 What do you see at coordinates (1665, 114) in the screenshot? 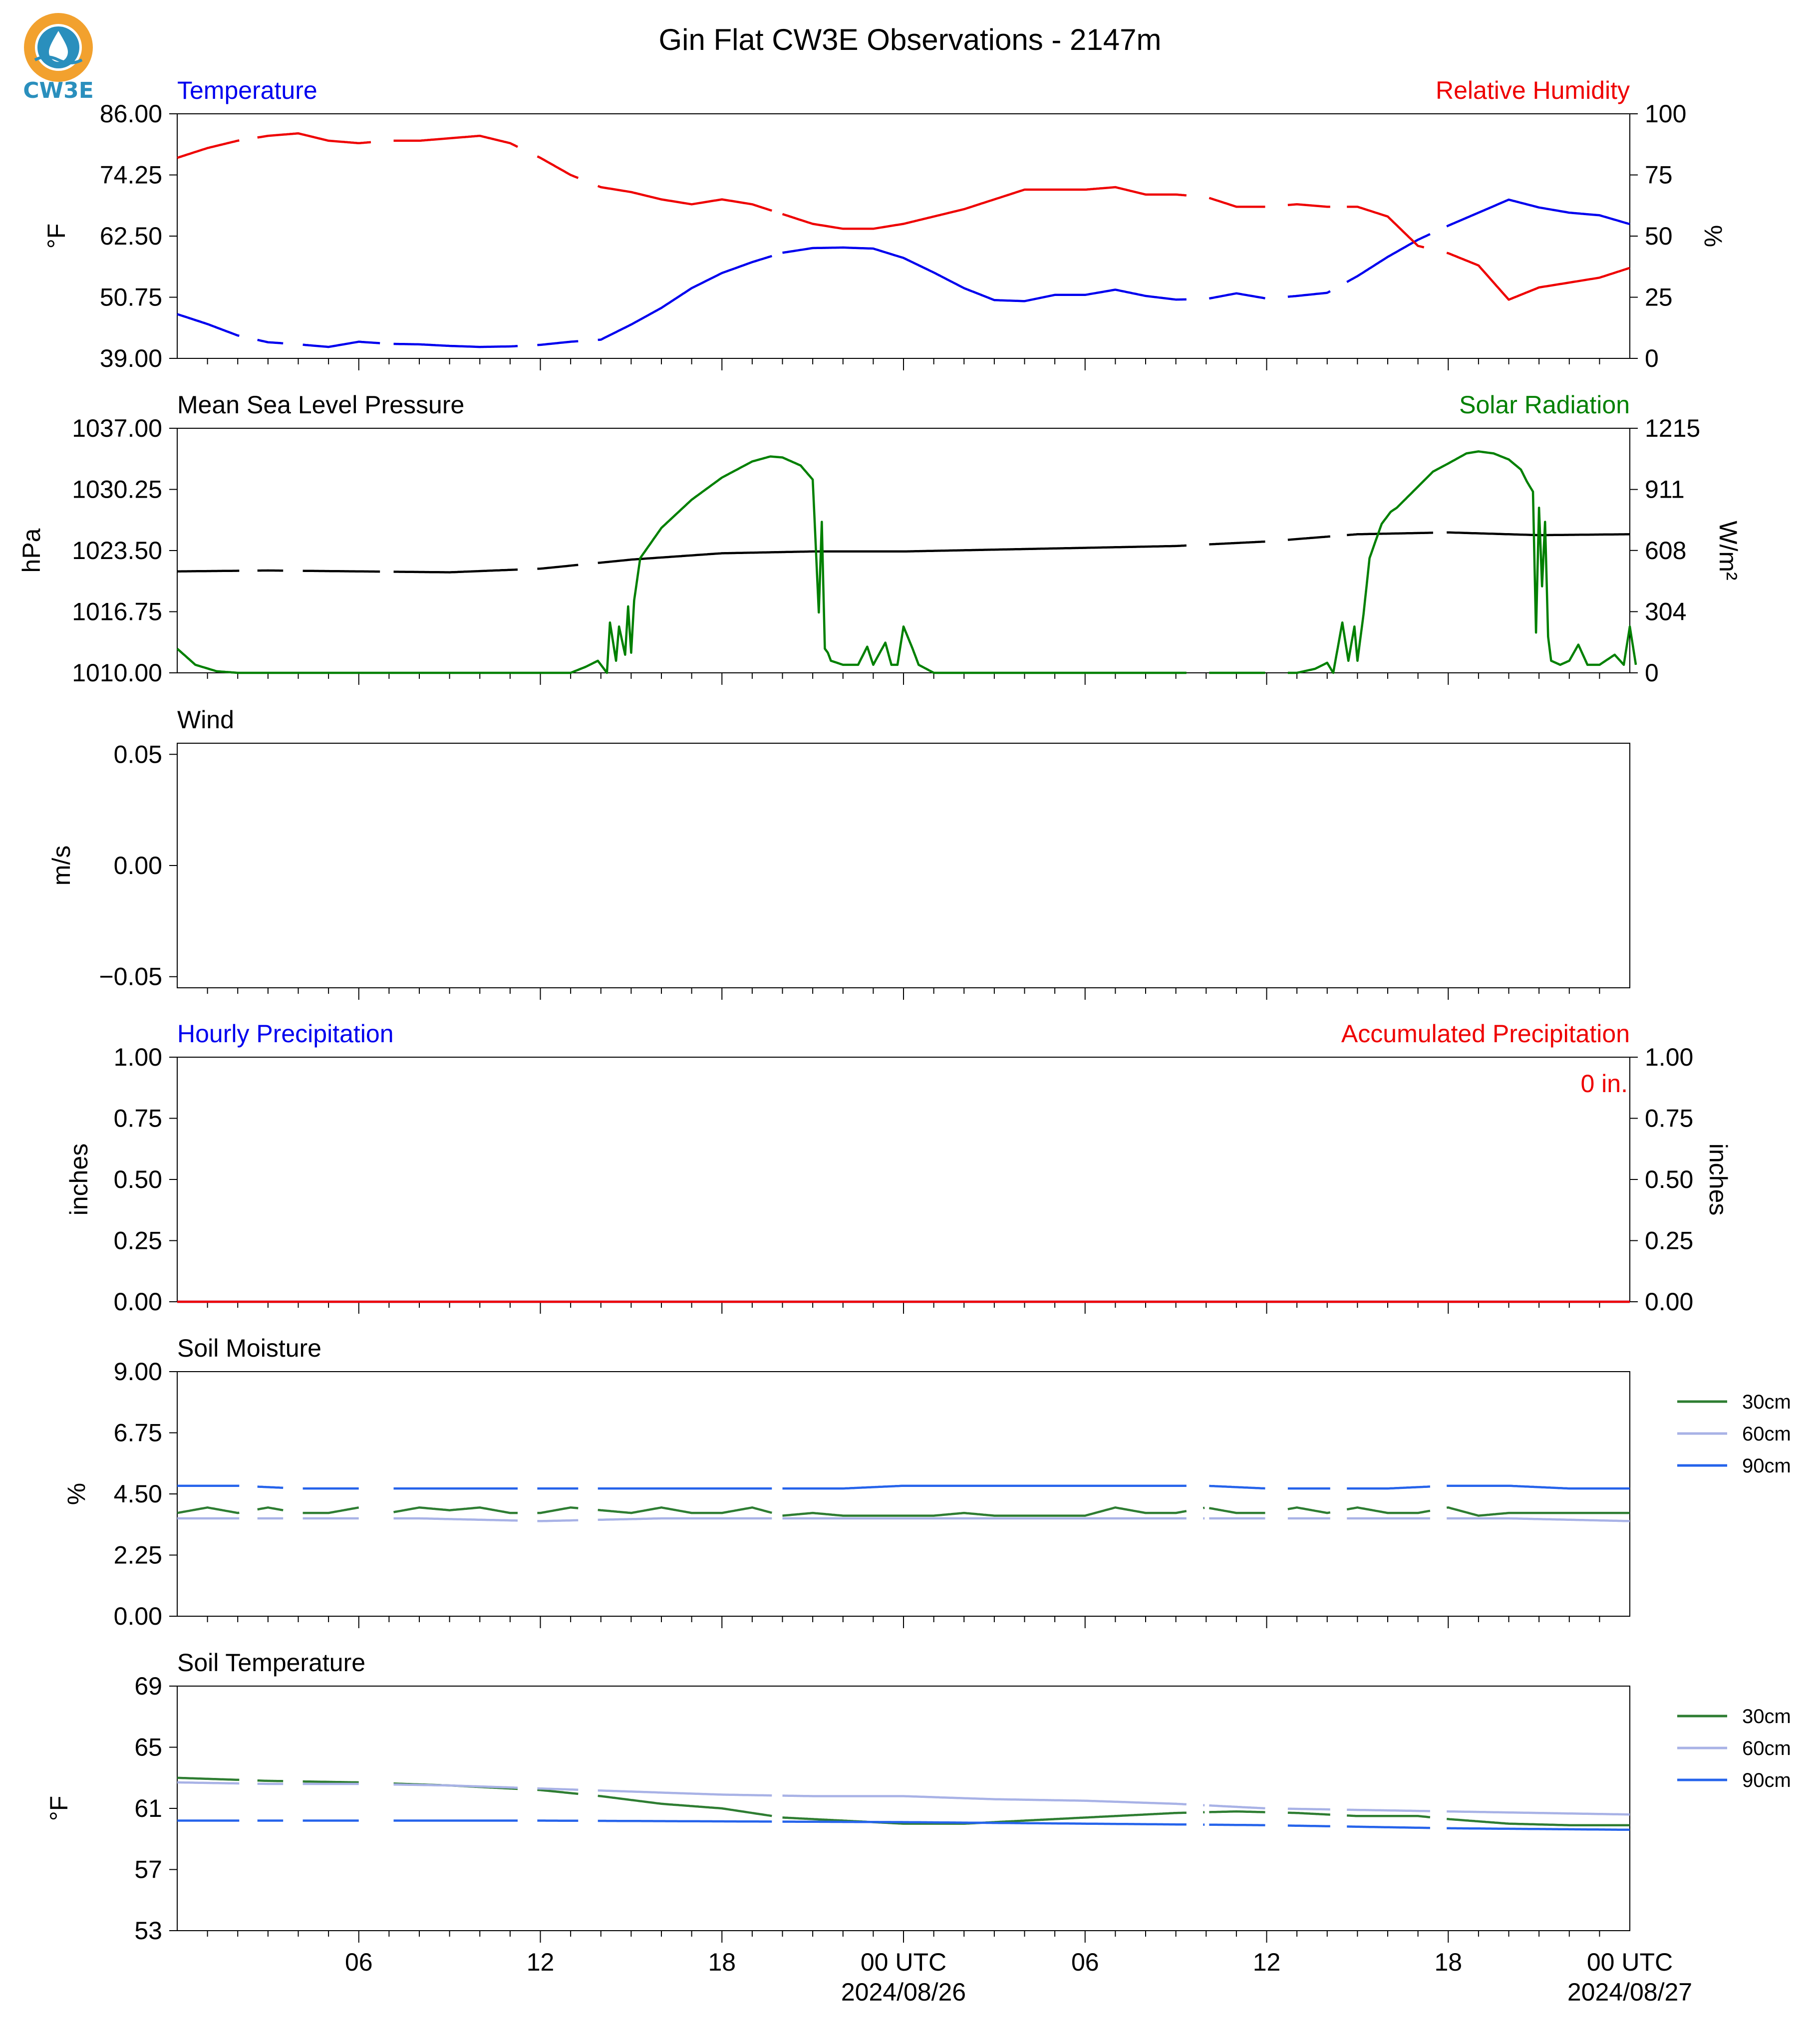
I see `y2-tick-label: 100` at bounding box center [1665, 114].